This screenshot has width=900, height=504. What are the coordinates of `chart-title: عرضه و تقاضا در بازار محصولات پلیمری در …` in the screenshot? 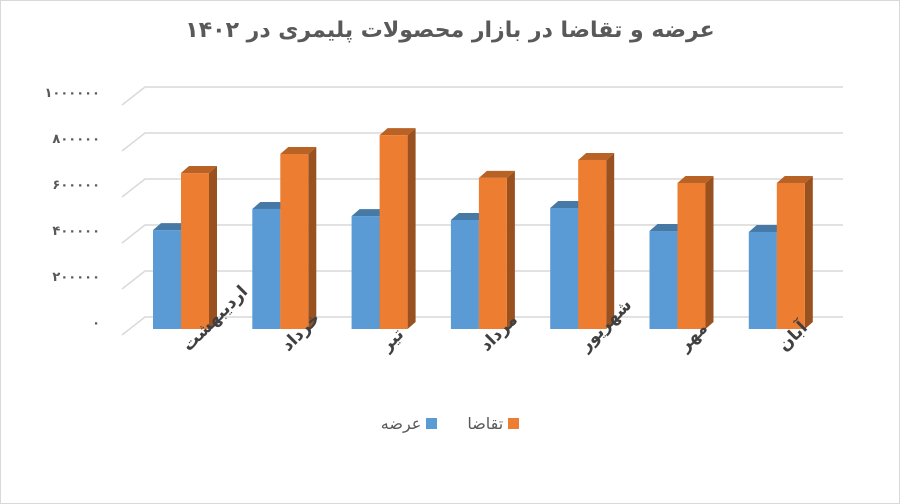 It's located at (450, 30).